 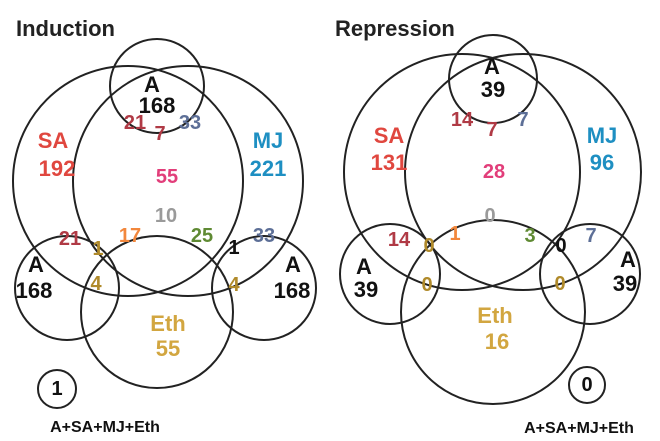 What do you see at coordinates (590, 236) in the screenshot?
I see `a-mj-right-value: 7` at bounding box center [590, 236].